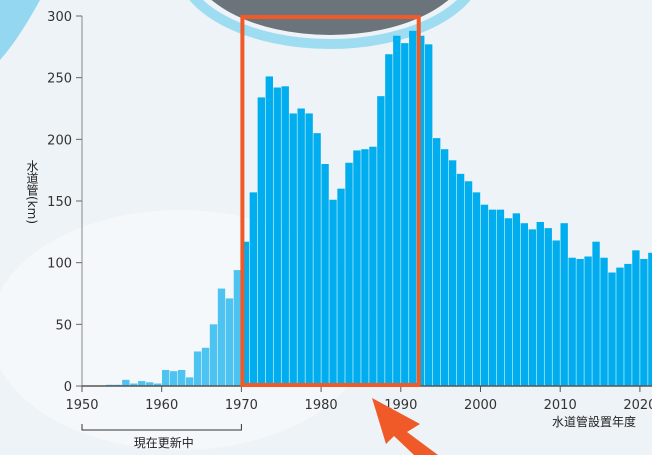 The width and height of the screenshot is (652, 455). Describe the element at coordinates (81, 405) in the screenshot. I see `x-tick-label: 1950` at that location.